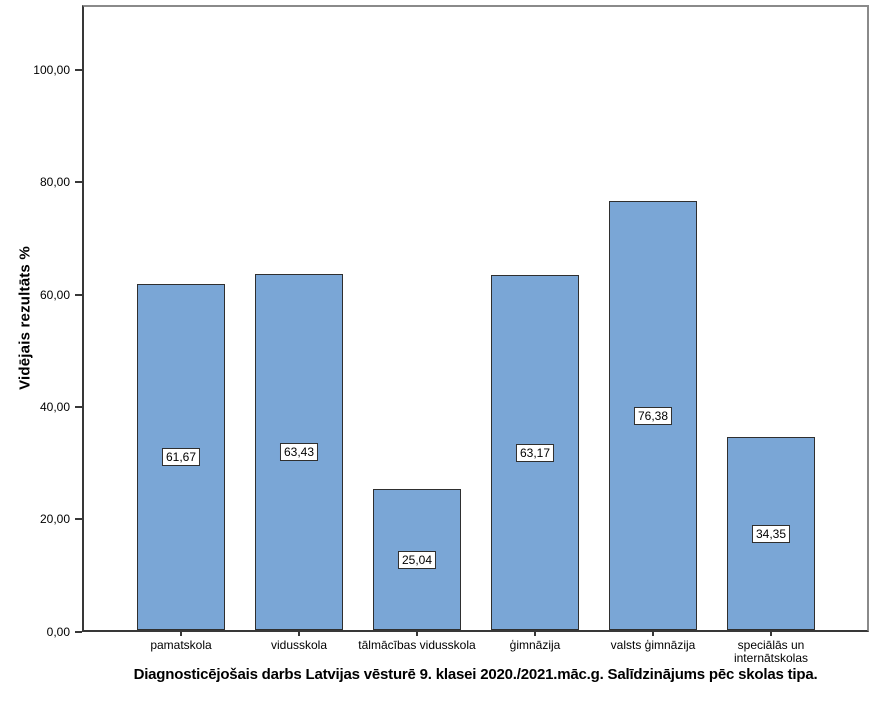 Image resolution: width=878 pixels, height=702 pixels. What do you see at coordinates (417, 559) in the screenshot?
I see `bar-value-label: 25,04` at bounding box center [417, 559].